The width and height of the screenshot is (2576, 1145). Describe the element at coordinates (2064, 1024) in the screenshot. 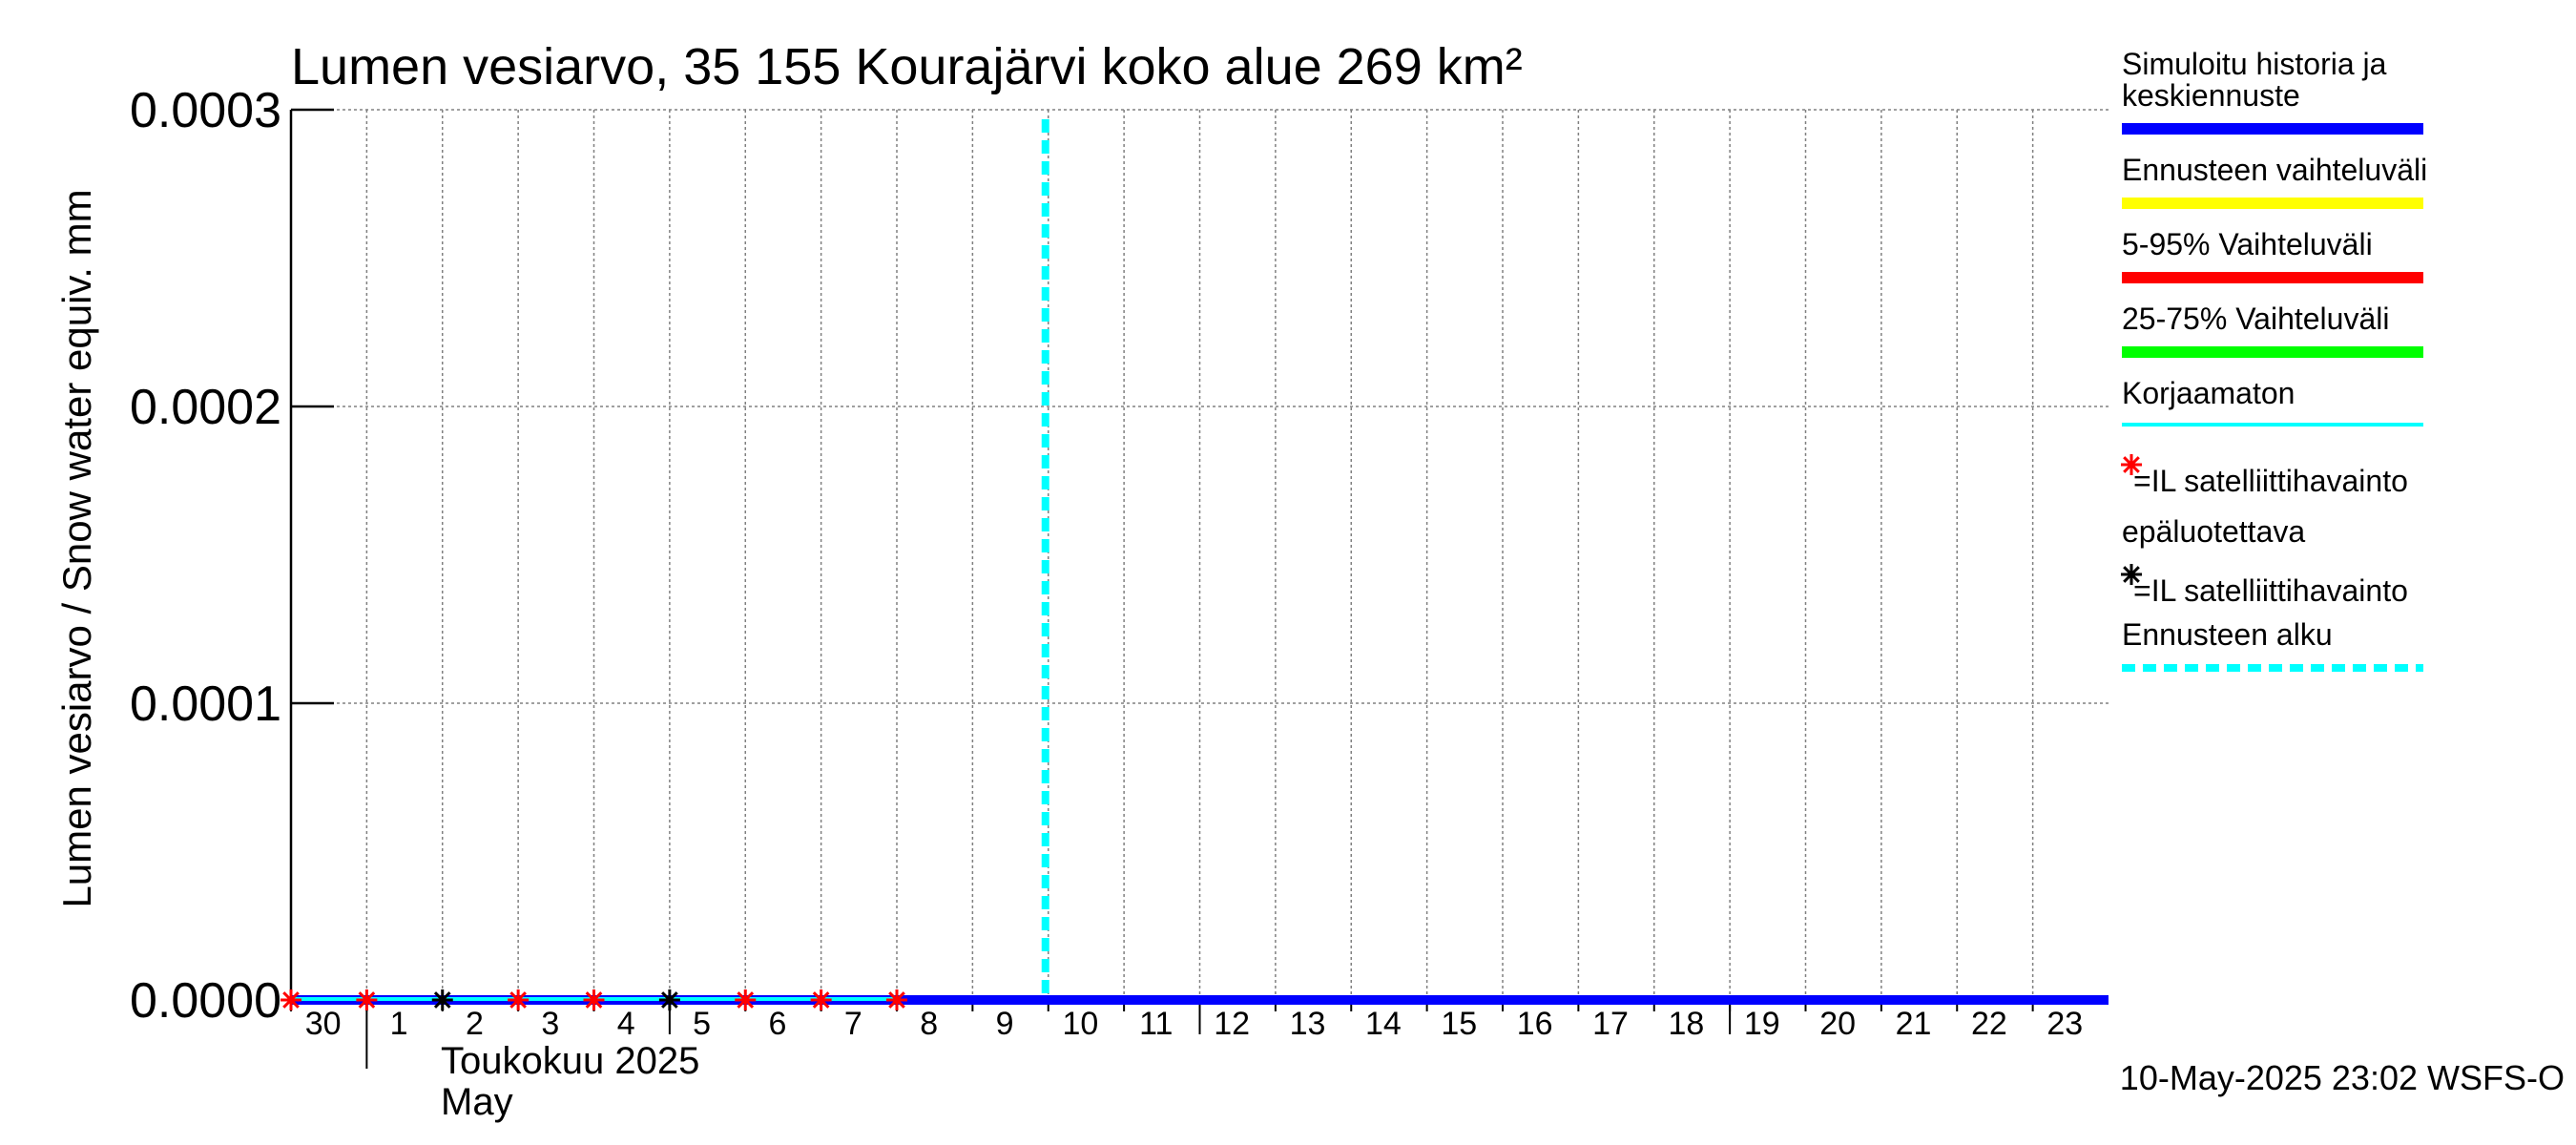

I see `x-tick-label: 23` at that location.